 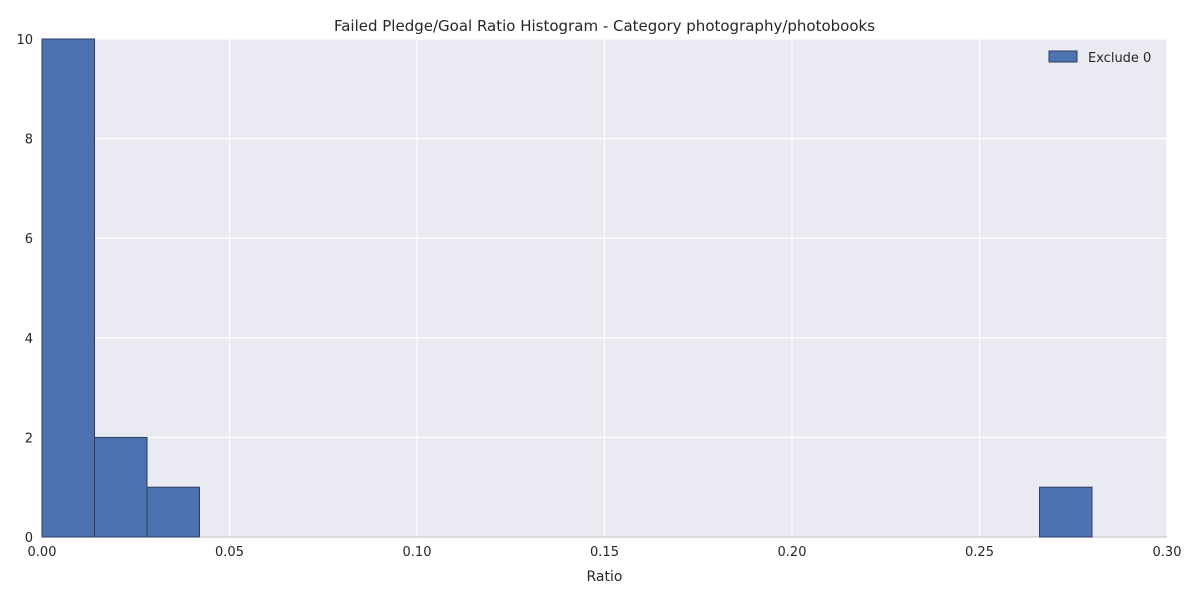 I want to click on y-tick-labels: 0 2 4 6 8 10, so click(x=24, y=289).